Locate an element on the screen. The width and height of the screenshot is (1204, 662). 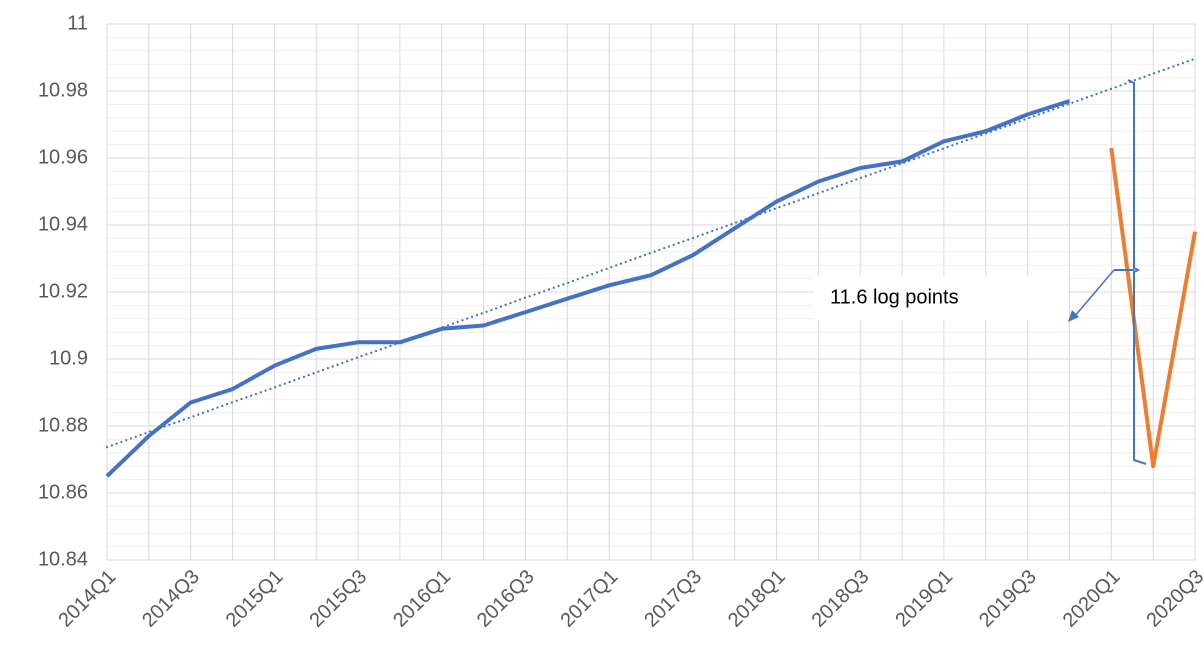
x-tick-label: 2018Q3 is located at coordinates (841, 599).